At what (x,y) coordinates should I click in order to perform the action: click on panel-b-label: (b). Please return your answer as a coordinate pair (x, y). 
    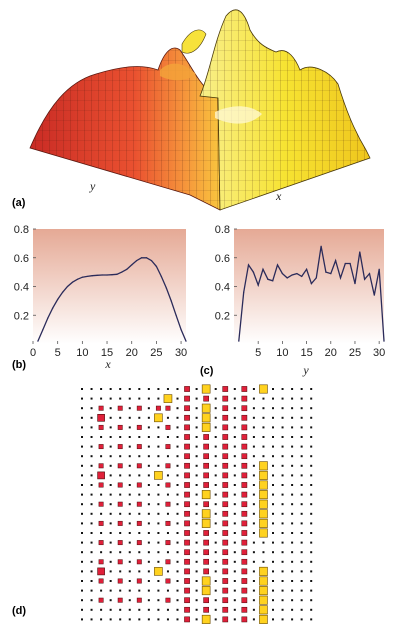
    Looking at the image, I should click on (19, 365).